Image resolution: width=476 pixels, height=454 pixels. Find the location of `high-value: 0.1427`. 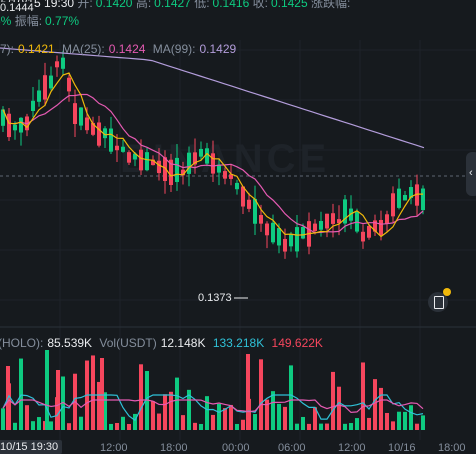

high-value: 0.1427 is located at coordinates (172, 5).